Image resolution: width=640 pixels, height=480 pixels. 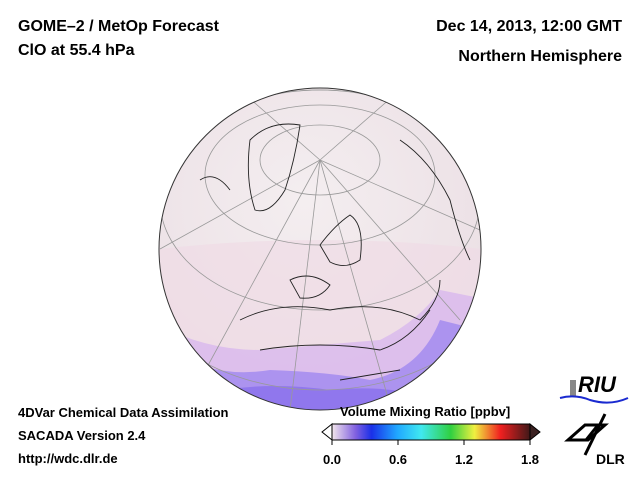 What do you see at coordinates (535, 432) in the screenshot?
I see `colorbar-over-arrow` at bounding box center [535, 432].